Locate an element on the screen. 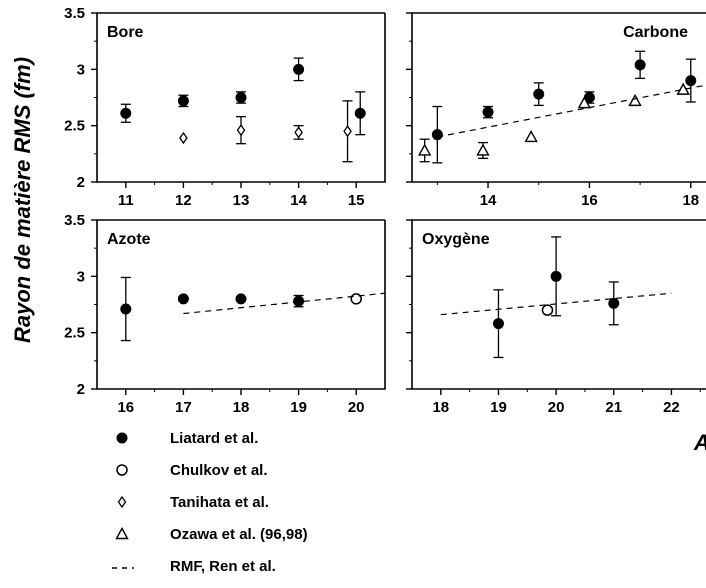  legend-item: Liatard et al. is located at coordinates (187, 438).